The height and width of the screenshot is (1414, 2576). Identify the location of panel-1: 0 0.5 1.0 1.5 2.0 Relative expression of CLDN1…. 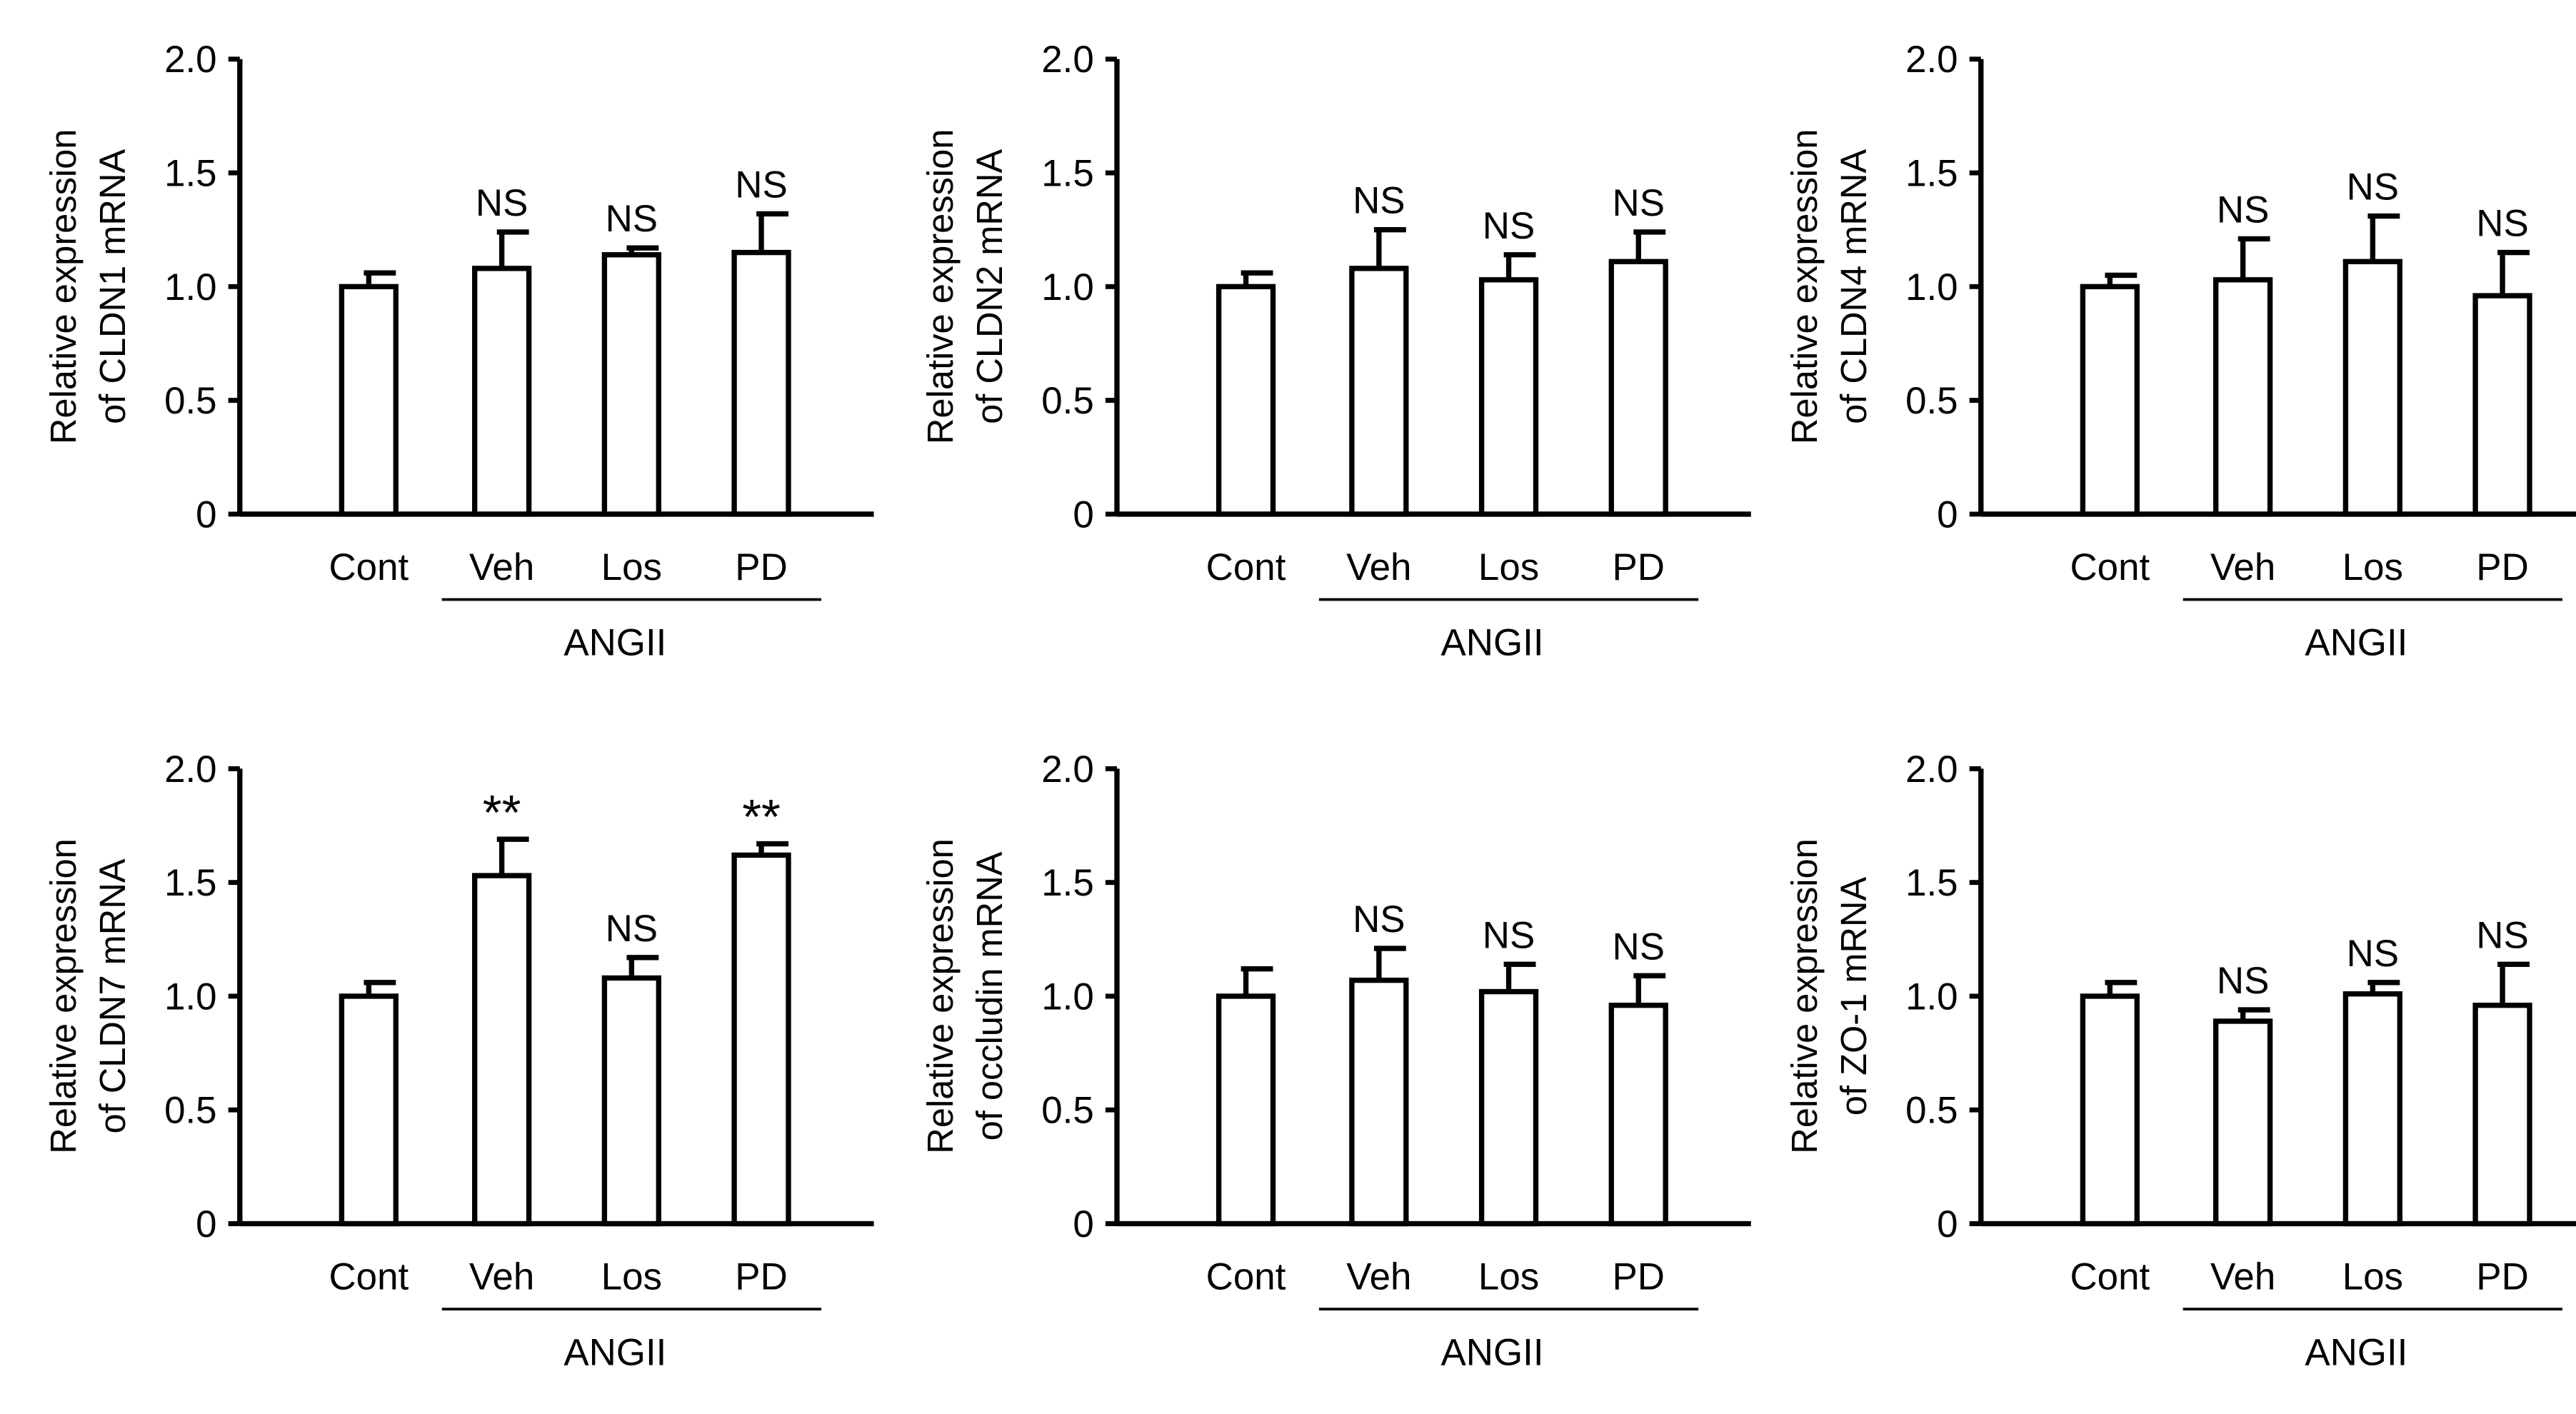
(458, 351).